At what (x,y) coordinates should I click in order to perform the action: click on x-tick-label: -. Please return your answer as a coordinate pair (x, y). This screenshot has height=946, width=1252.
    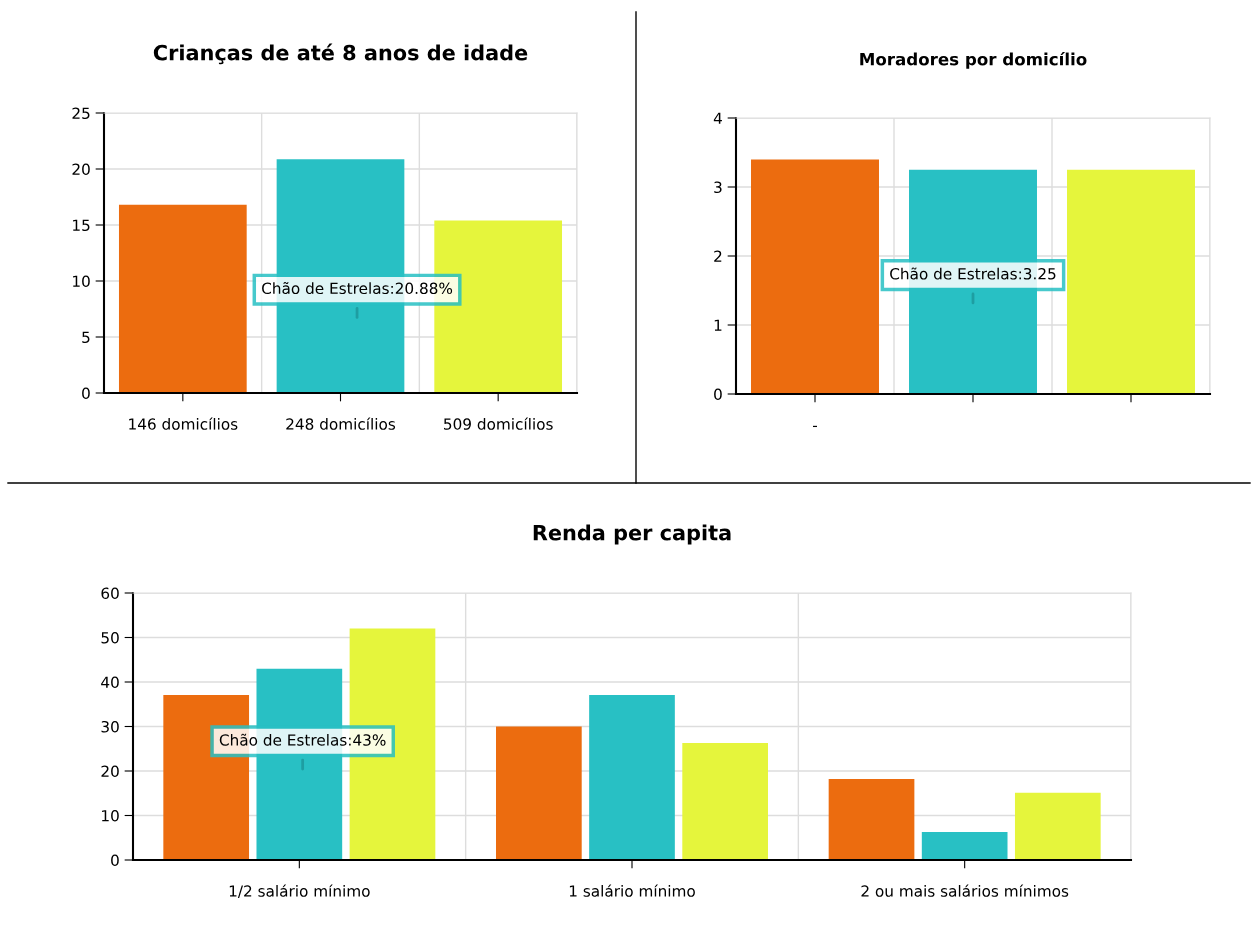
    Looking at the image, I should click on (815, 426).